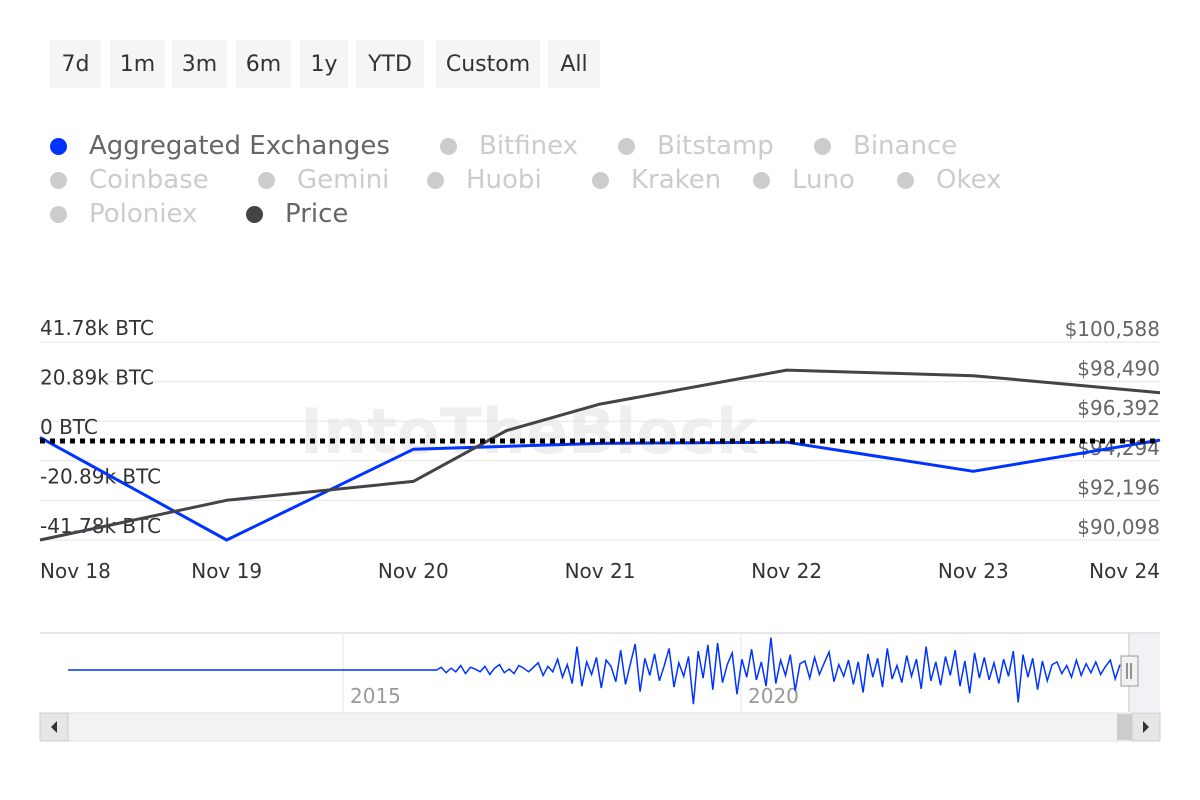 This screenshot has width=1200, height=800. I want to click on legend-item-huobi: Huobi, so click(484, 180).